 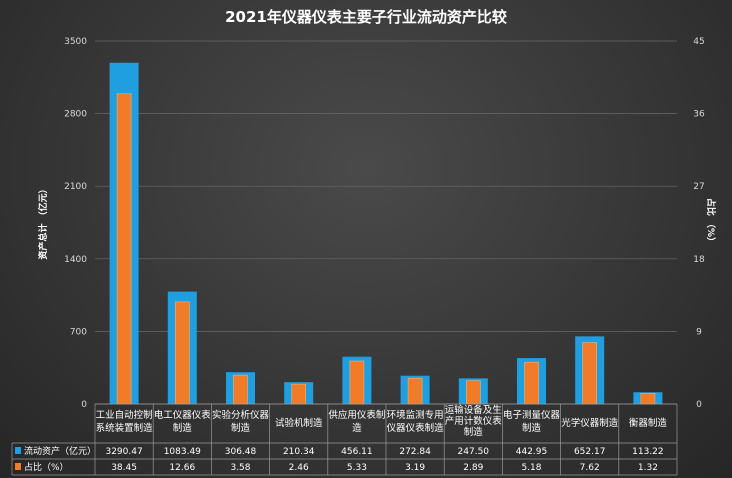 What do you see at coordinates (648, 468) in the screenshot?
I see `data-label: 1.32` at bounding box center [648, 468].